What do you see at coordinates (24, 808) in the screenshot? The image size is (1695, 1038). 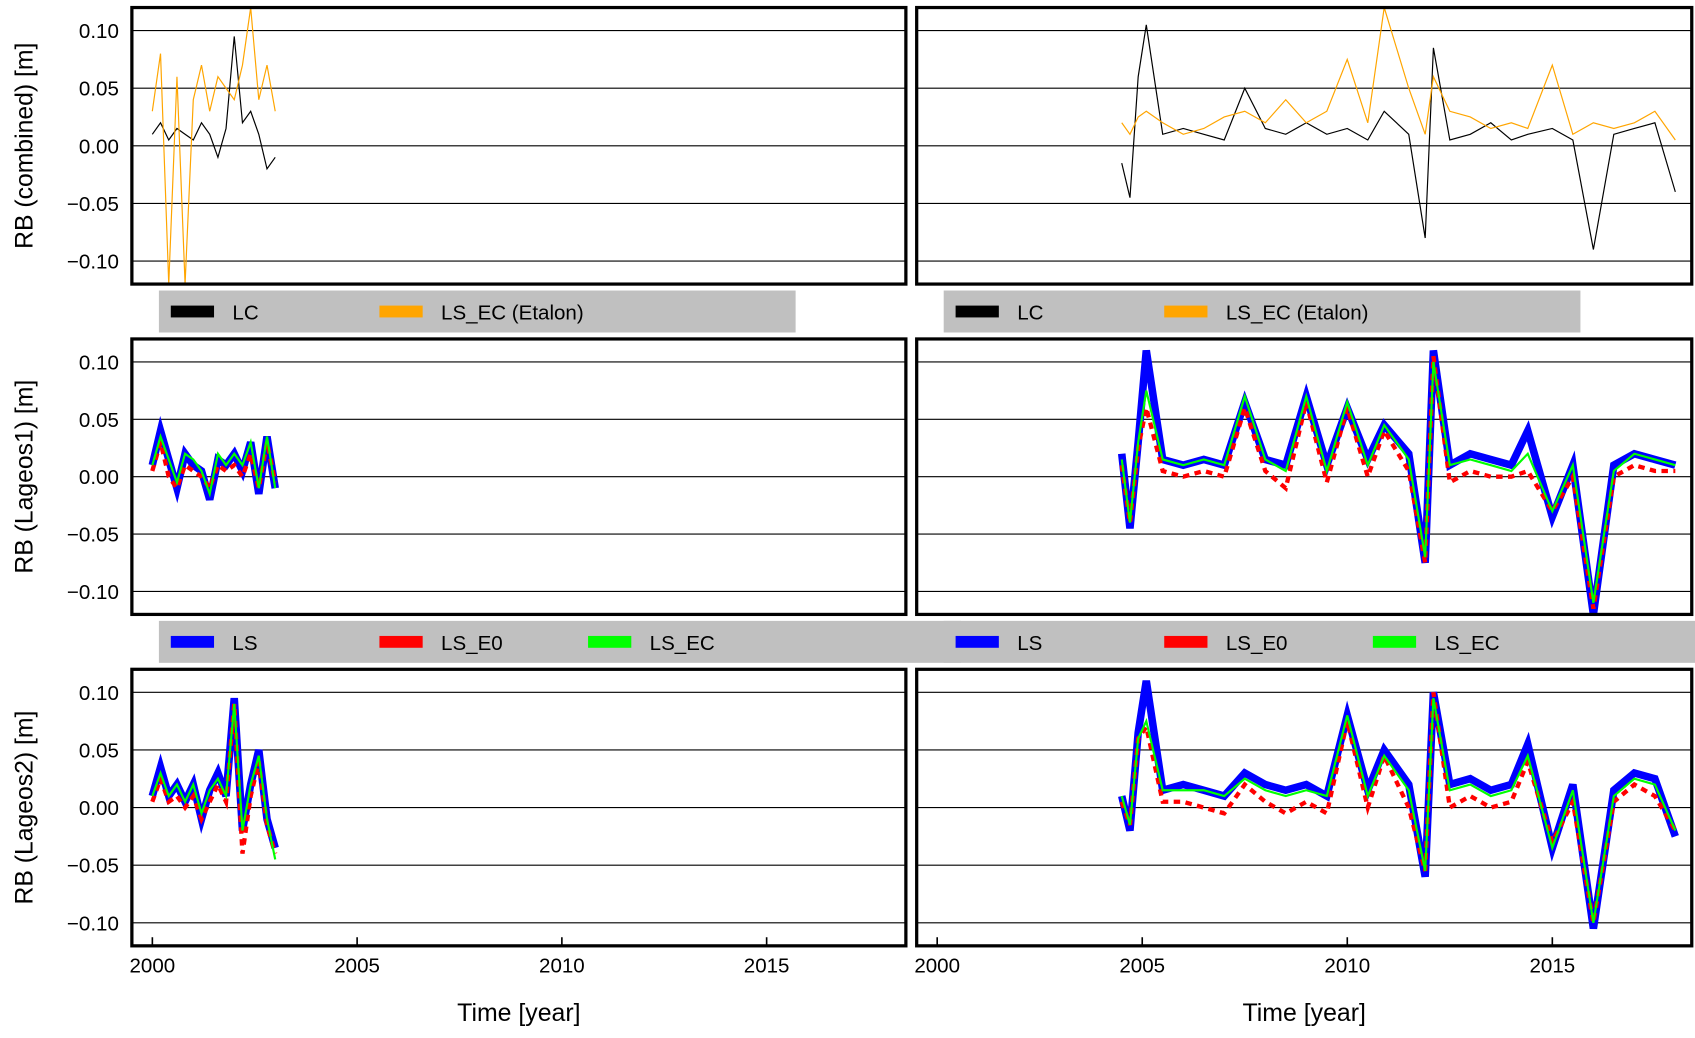 I see `y-axis-label: RB (Lageos2) [m]` at bounding box center [24, 808].